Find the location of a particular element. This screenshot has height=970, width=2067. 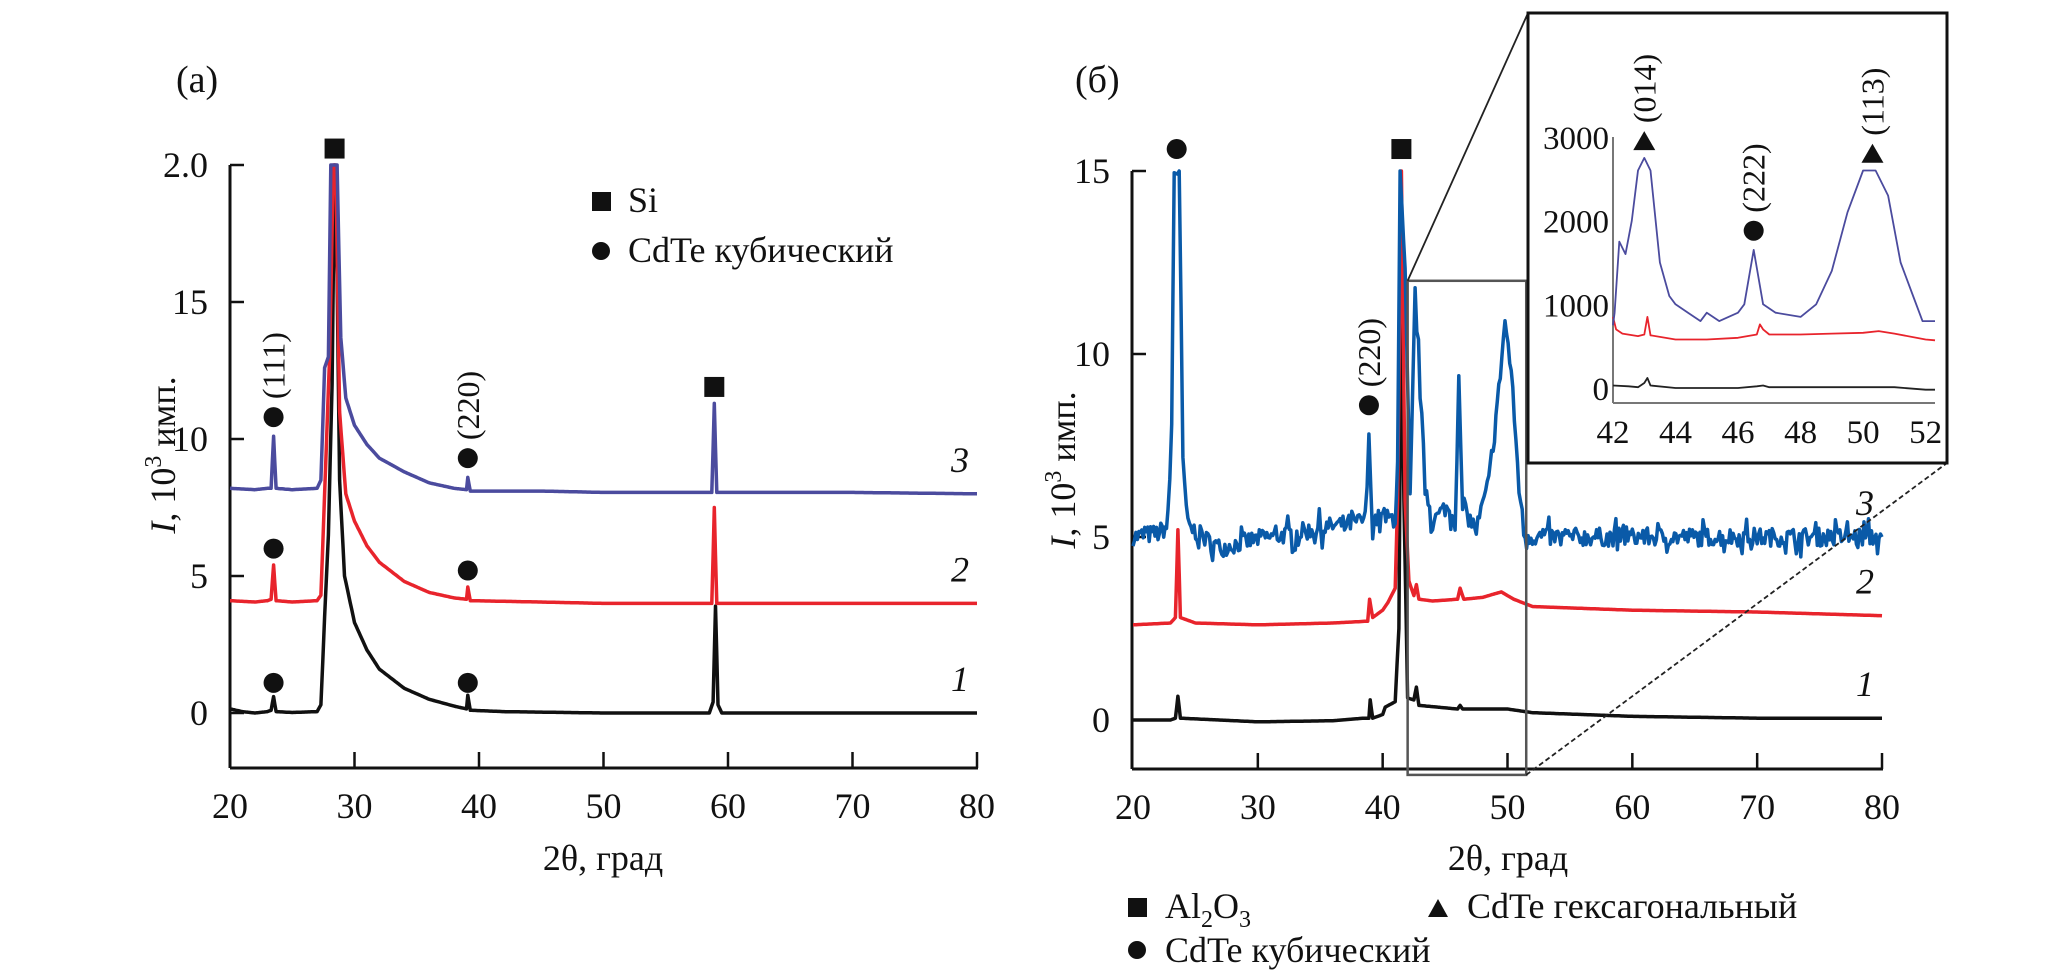

inset-y-tick-label: 2000 is located at coordinates (1576, 223).